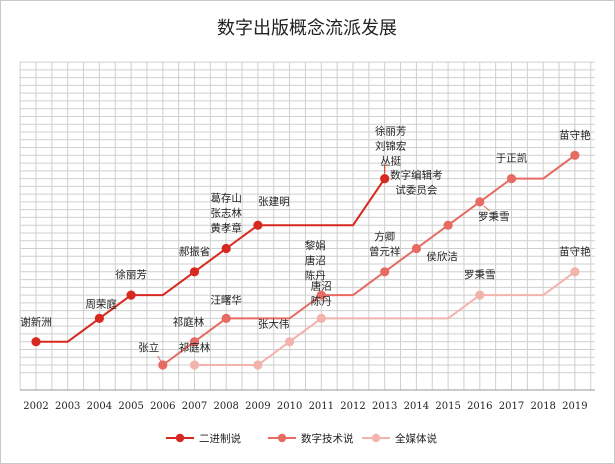  What do you see at coordinates (416, 190) in the screenshot?
I see `annotation-1-2014-1: 试委员会` at bounding box center [416, 190].